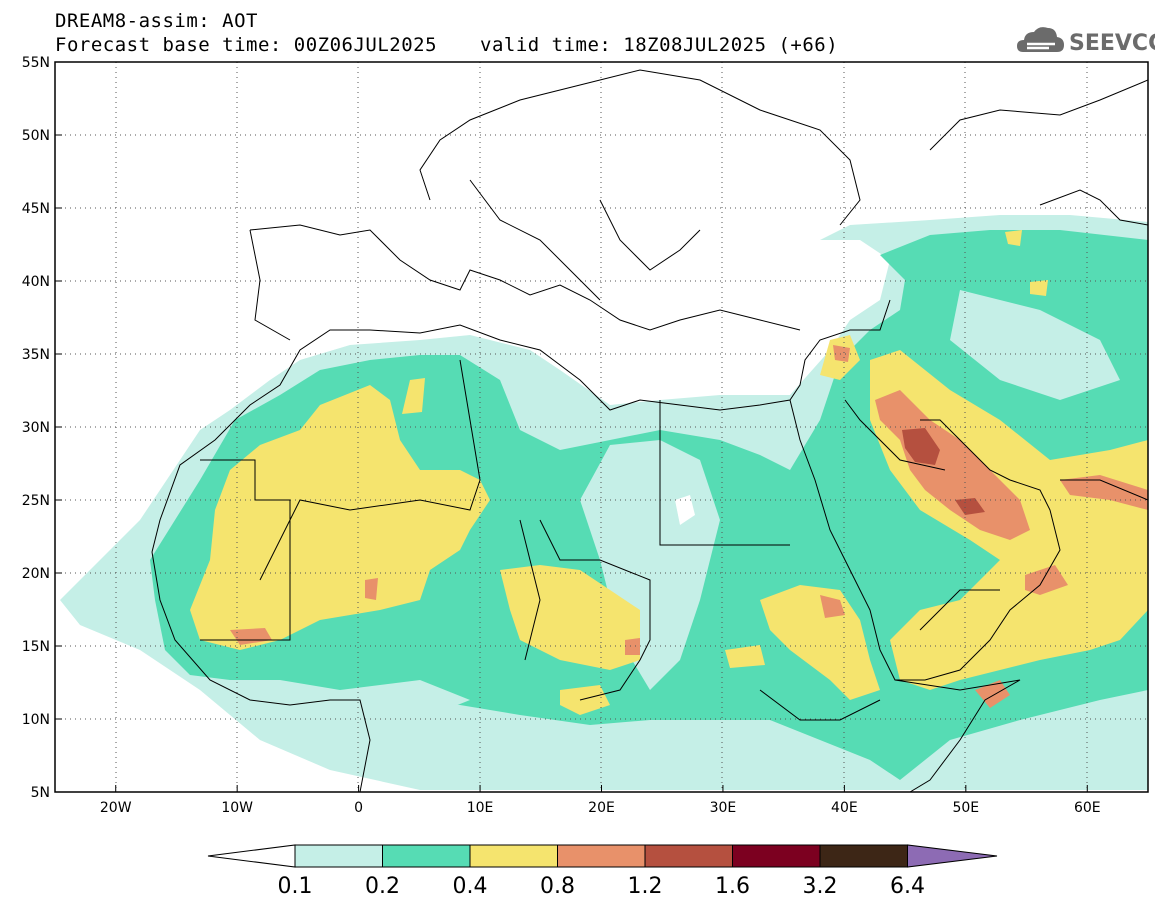  Describe the element at coordinates (480, 808) in the screenshot. I see `x-tick-label: 10E` at that location.